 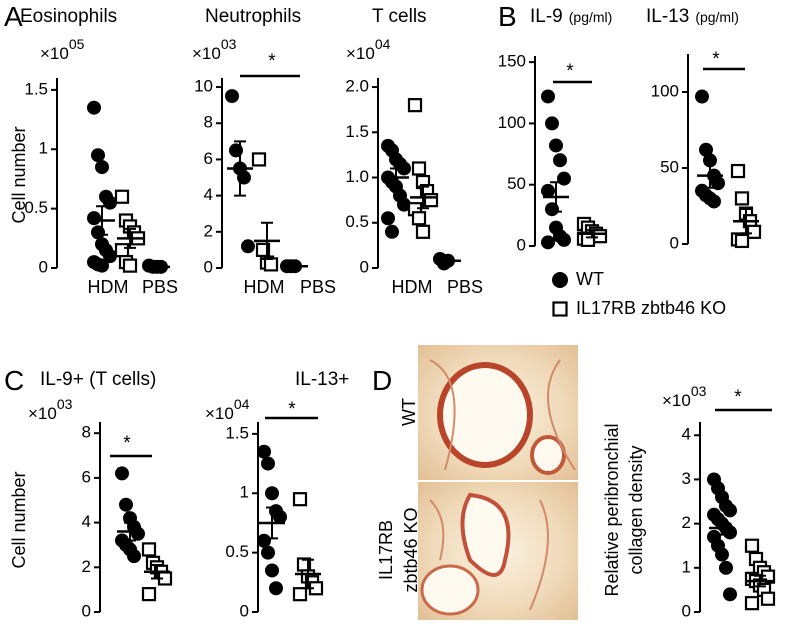 I want to click on panel-label: C, so click(x=14, y=380).